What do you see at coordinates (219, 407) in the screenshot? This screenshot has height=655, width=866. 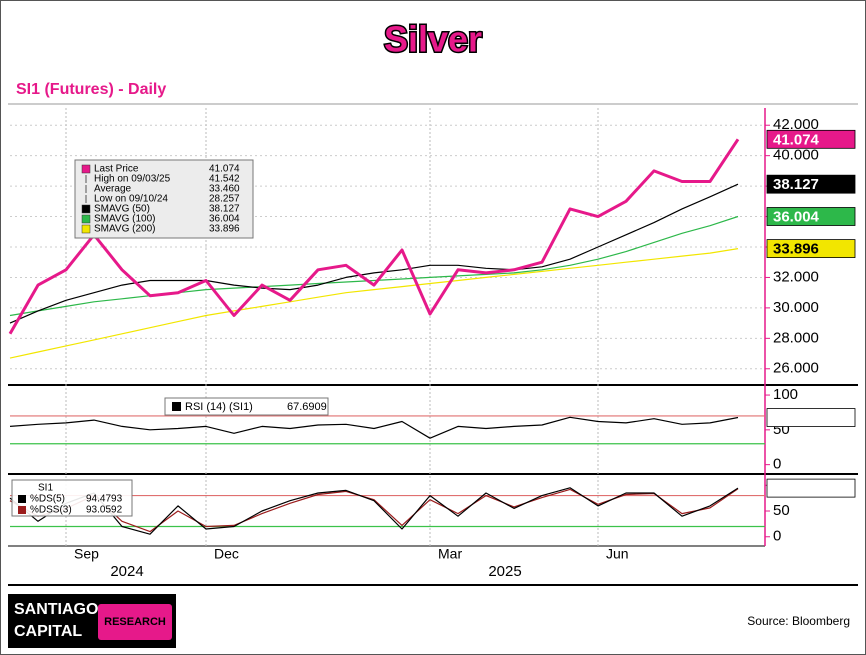 I see `legend-label: RSI (14) (SI1)` at bounding box center [219, 407].